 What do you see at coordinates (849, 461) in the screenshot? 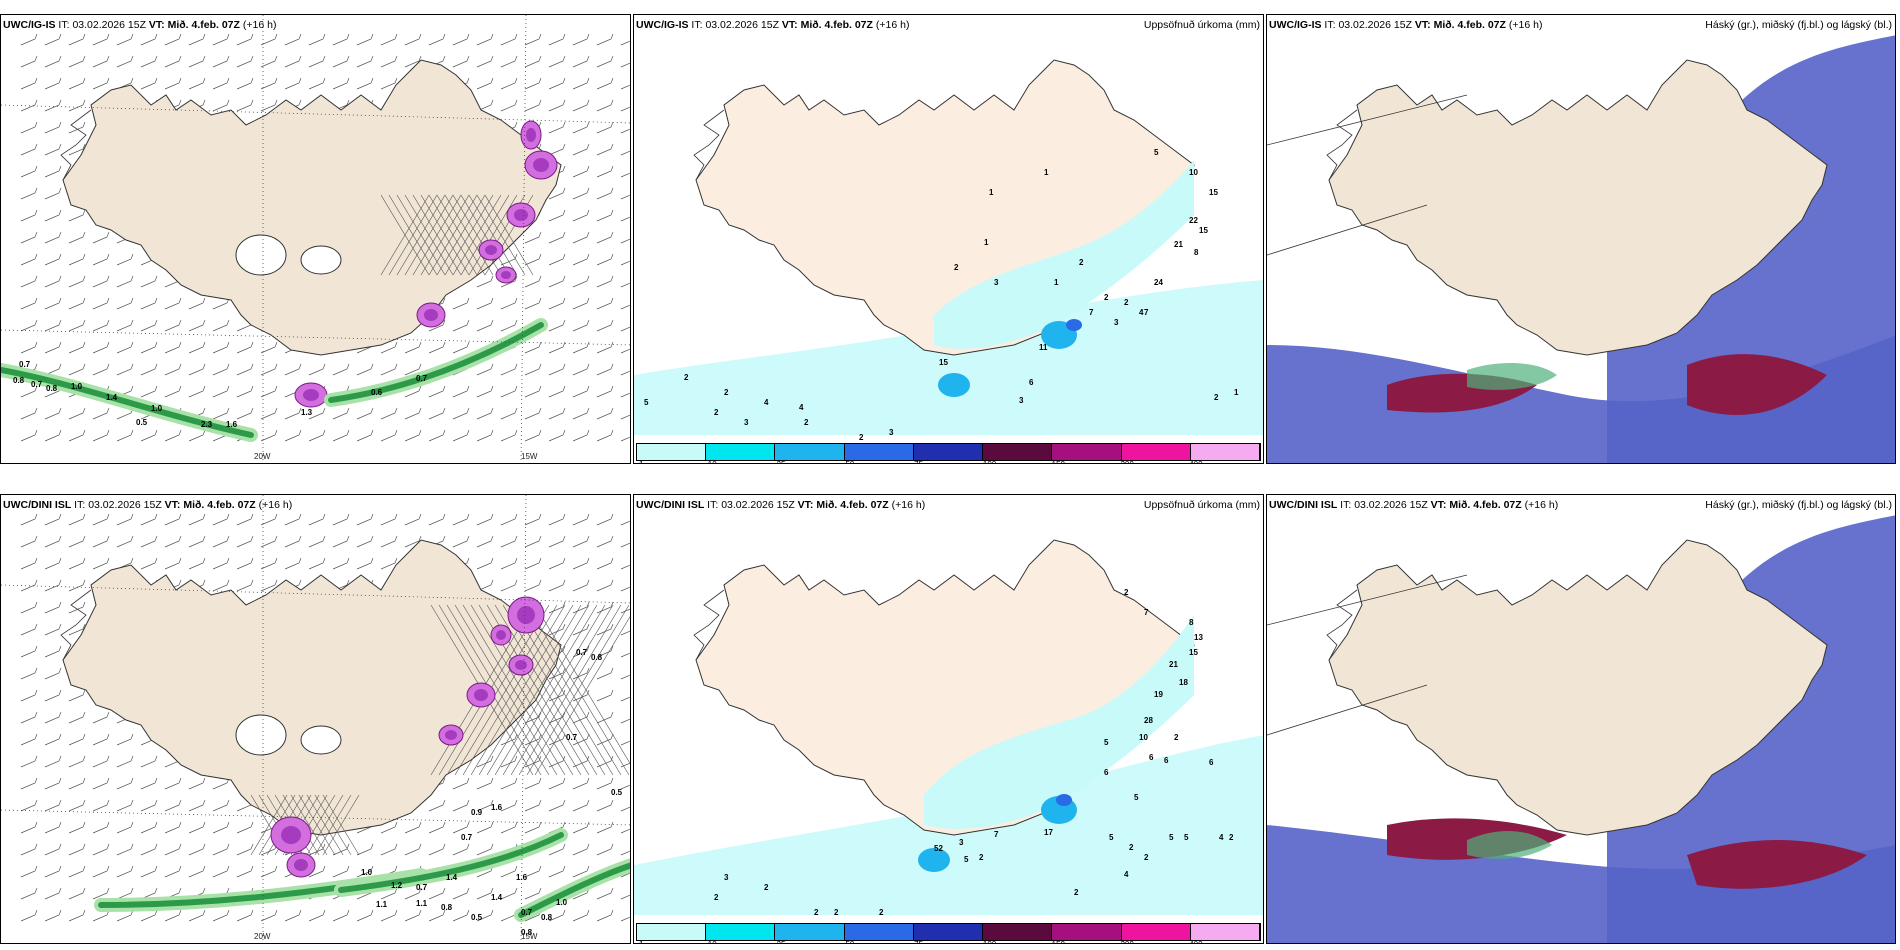
I see `colorbar-label: 50` at bounding box center [849, 461].